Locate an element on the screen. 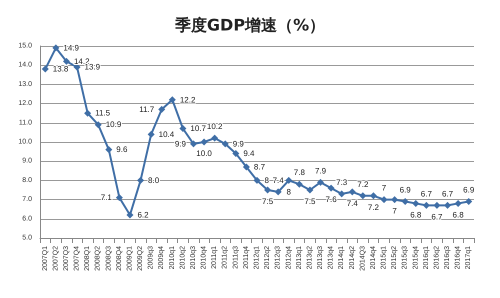  data-label: 9.4 is located at coordinates (249, 153).